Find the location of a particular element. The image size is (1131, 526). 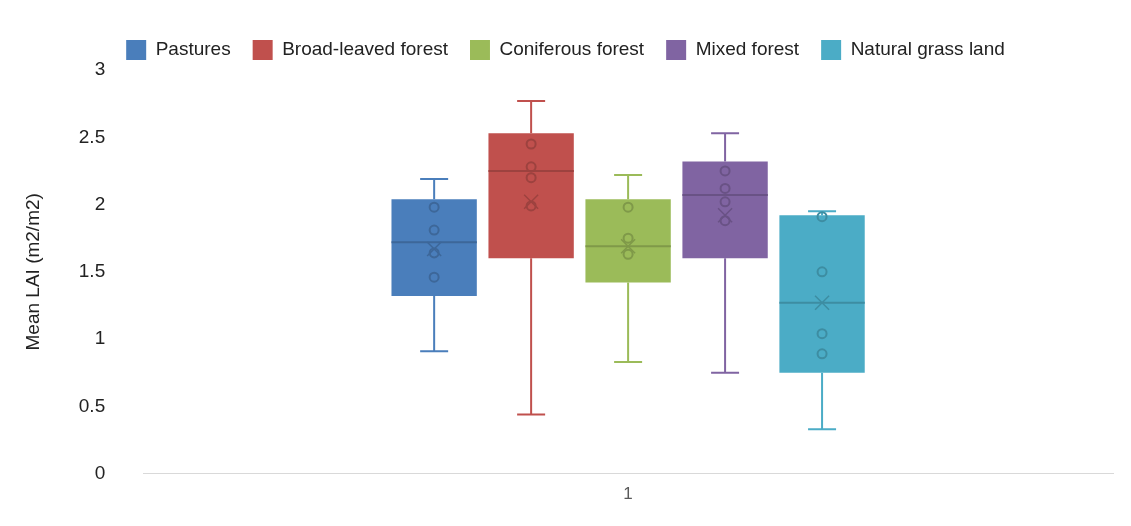

y-axis-title: Mean LAI (m2/m2) is located at coordinates (32, 272).